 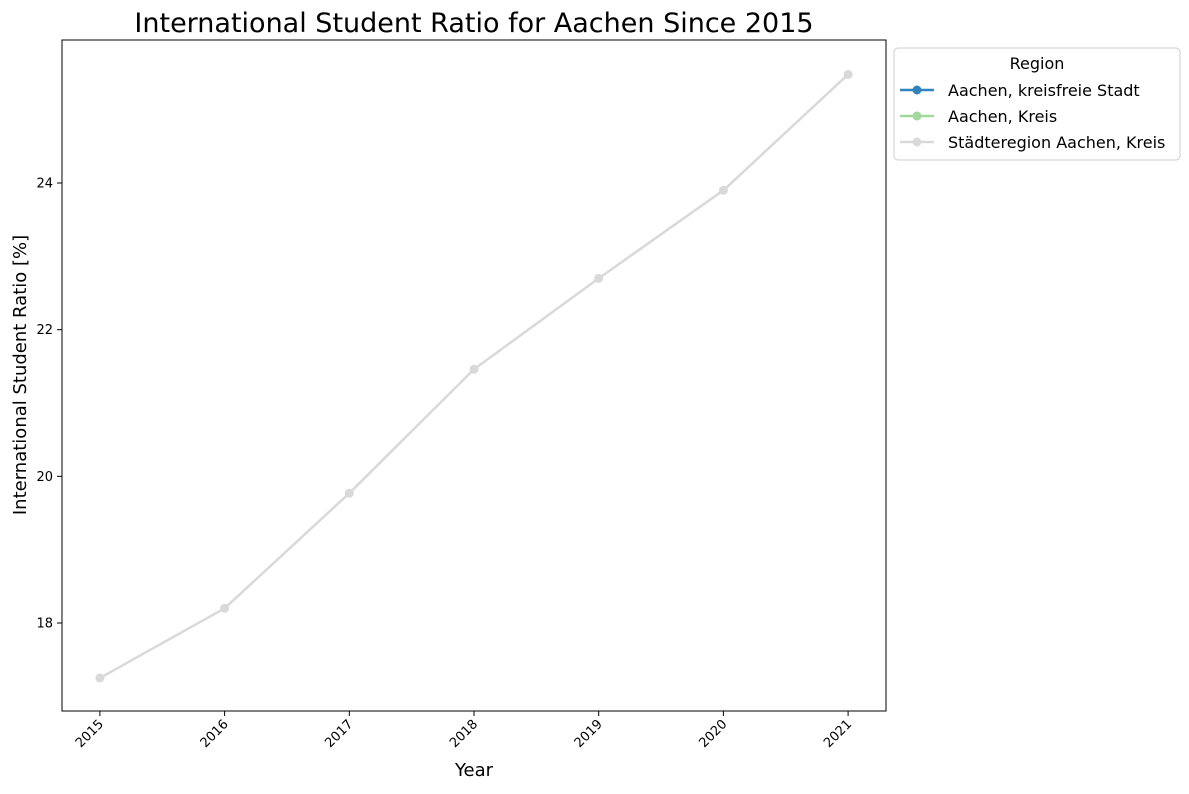 What do you see at coordinates (1037, 63) in the screenshot?
I see `legend-title: Region` at bounding box center [1037, 63].